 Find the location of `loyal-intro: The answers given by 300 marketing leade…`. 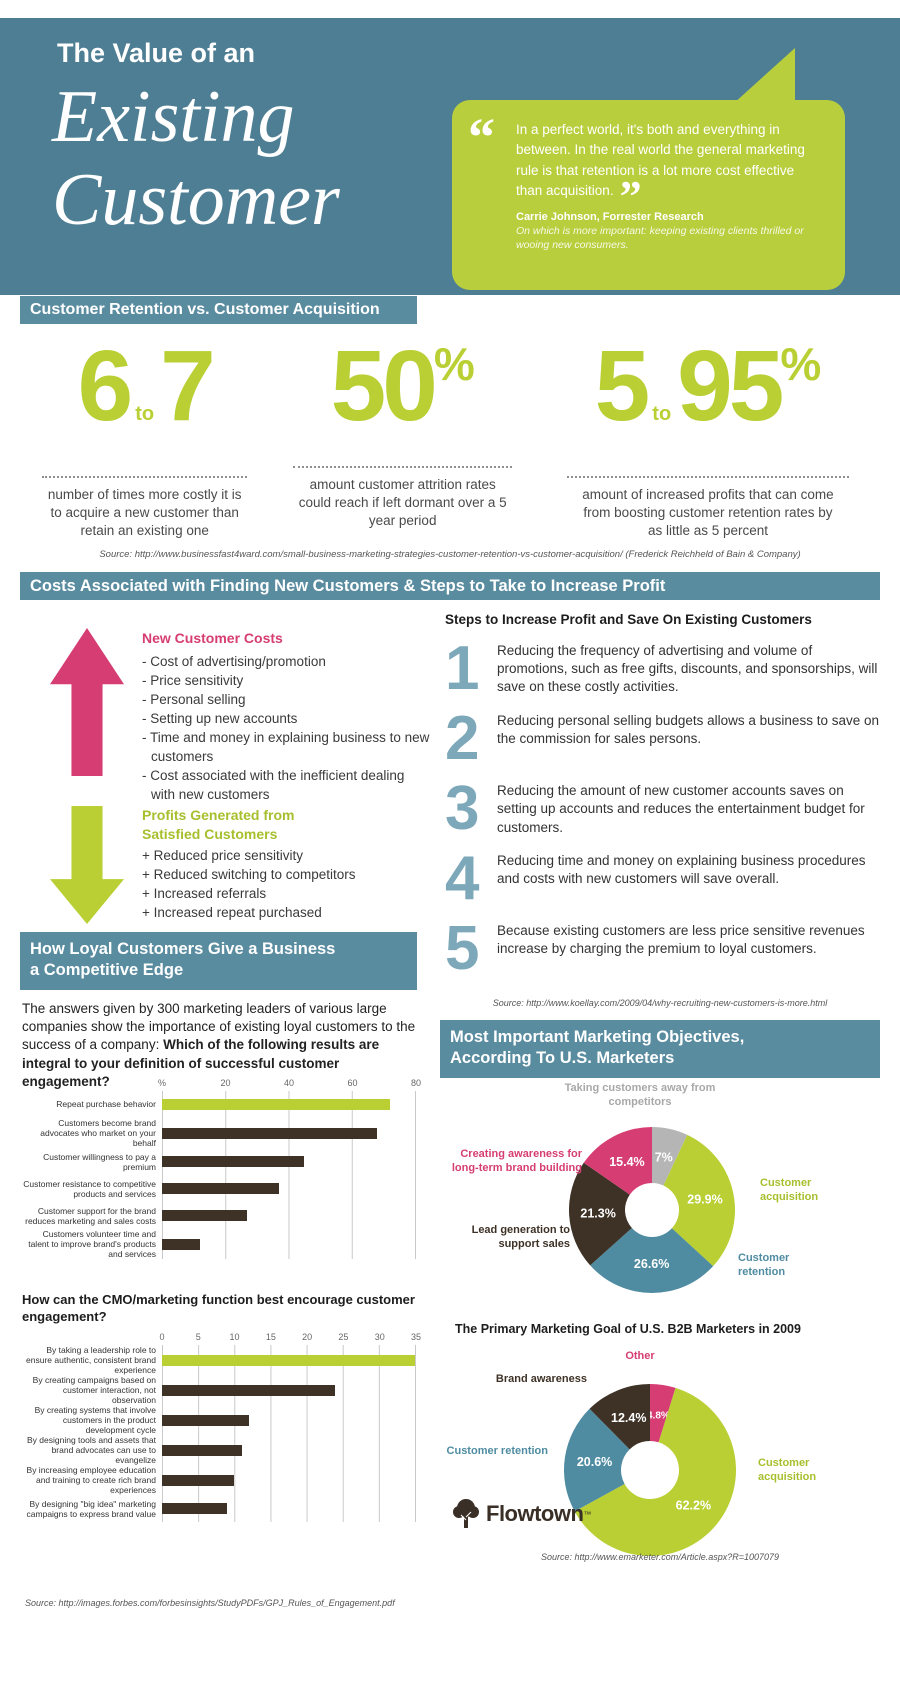

loyal-intro: The answers given by 300 marketing leade… is located at coordinates (223, 1045).